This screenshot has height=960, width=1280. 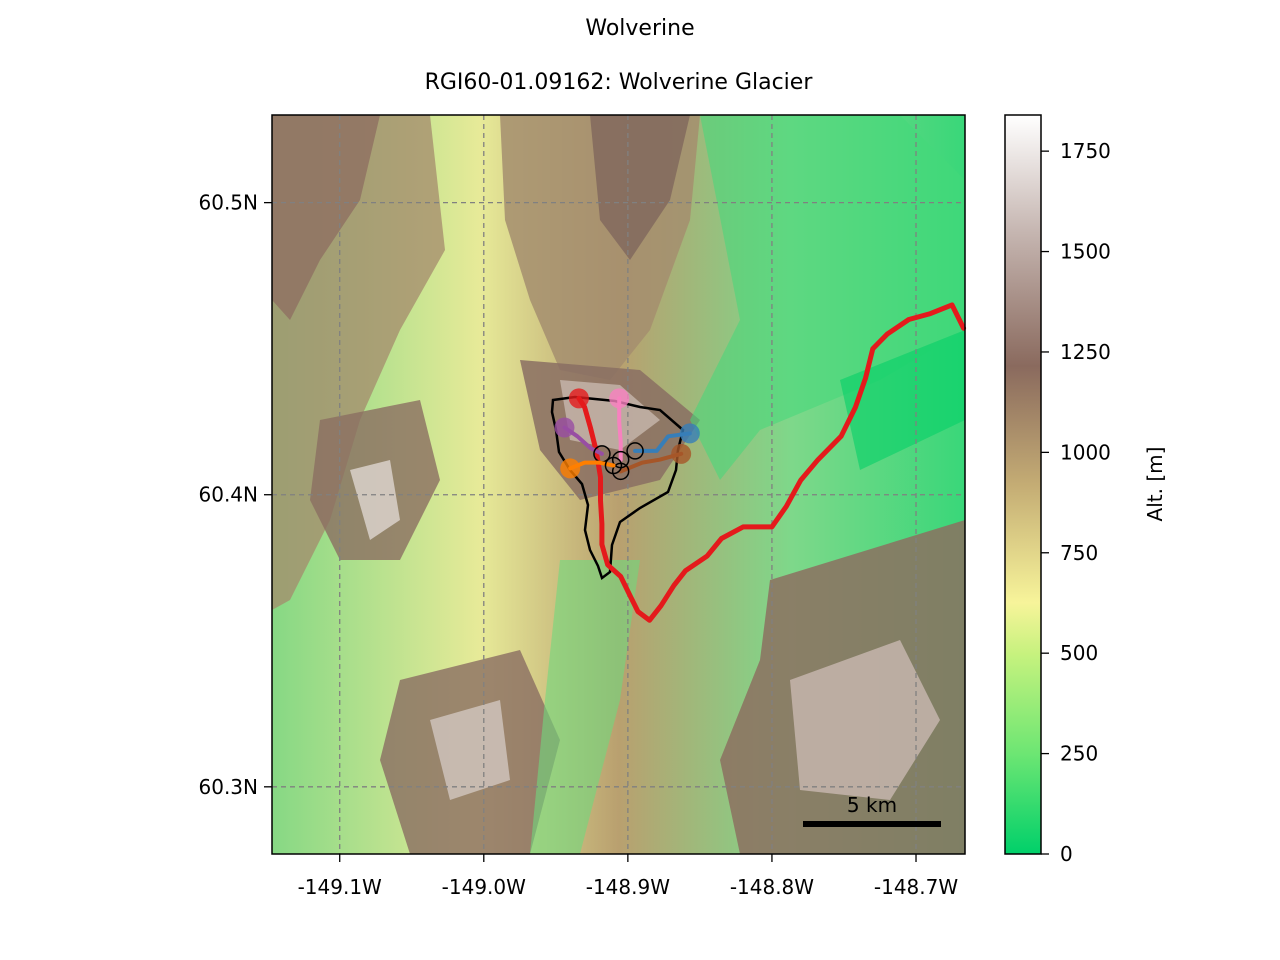 What do you see at coordinates (1155, 484) in the screenshot?
I see `colorbar-label: Alt. [m]` at bounding box center [1155, 484].